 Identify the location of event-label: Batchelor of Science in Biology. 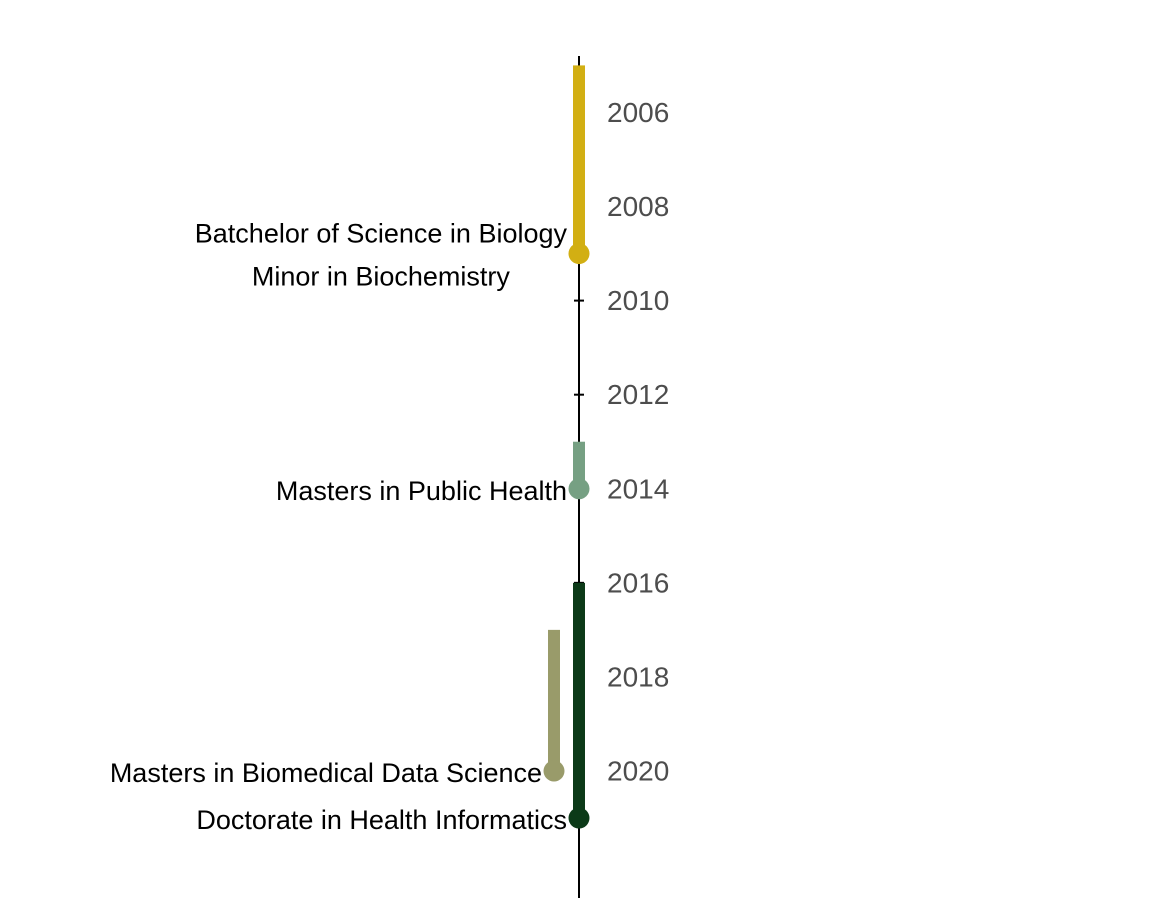
(381, 234).